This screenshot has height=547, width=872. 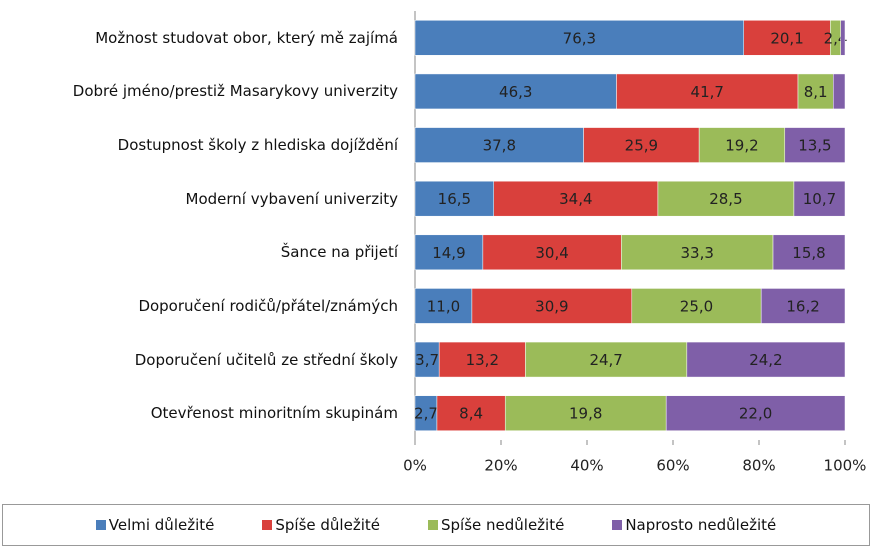 I want to click on data-label: 14,9, so click(x=448, y=253).